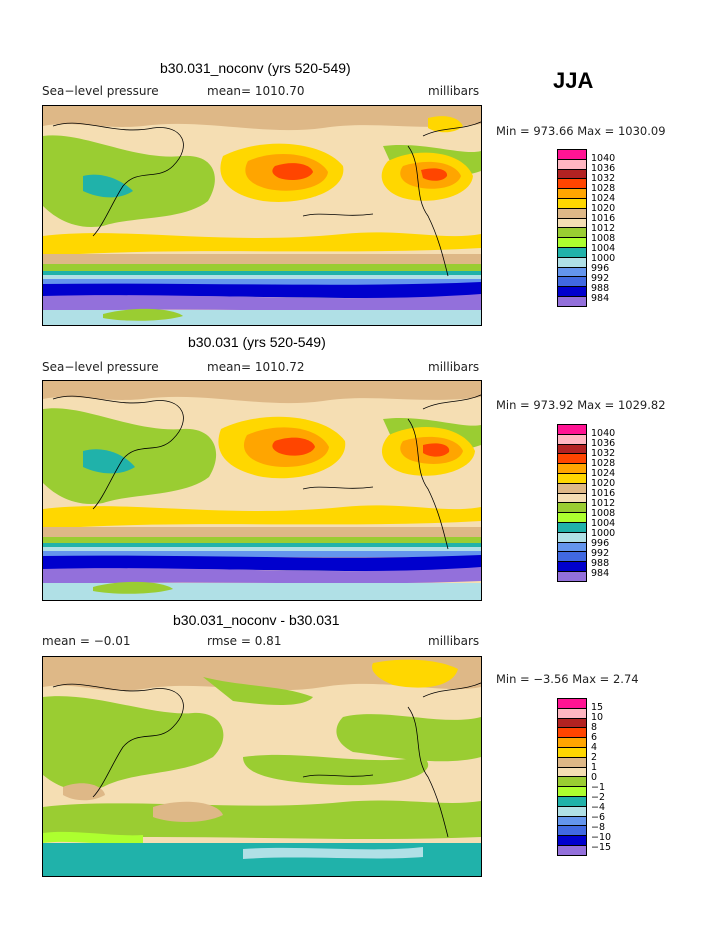 Image resolution: width=723 pixels, height=935 pixels. What do you see at coordinates (100, 367) in the screenshot?
I see `panel2-left-label: Sea−level pressure` at bounding box center [100, 367].